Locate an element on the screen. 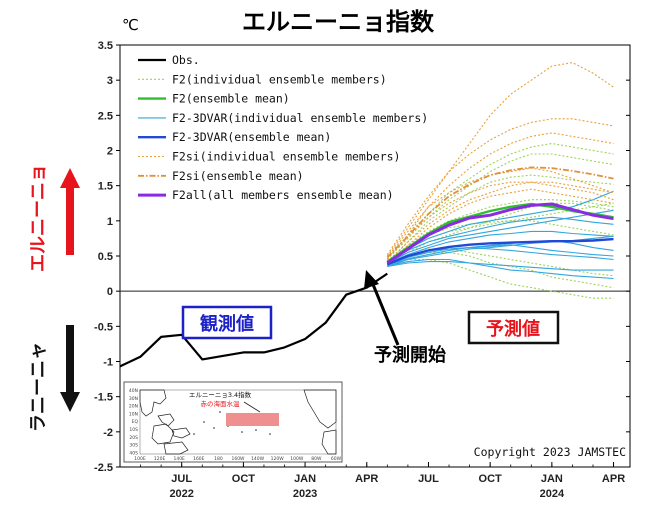 The height and width of the screenshot is (511, 664). y-tick-label: -2 is located at coordinates (108, 433).